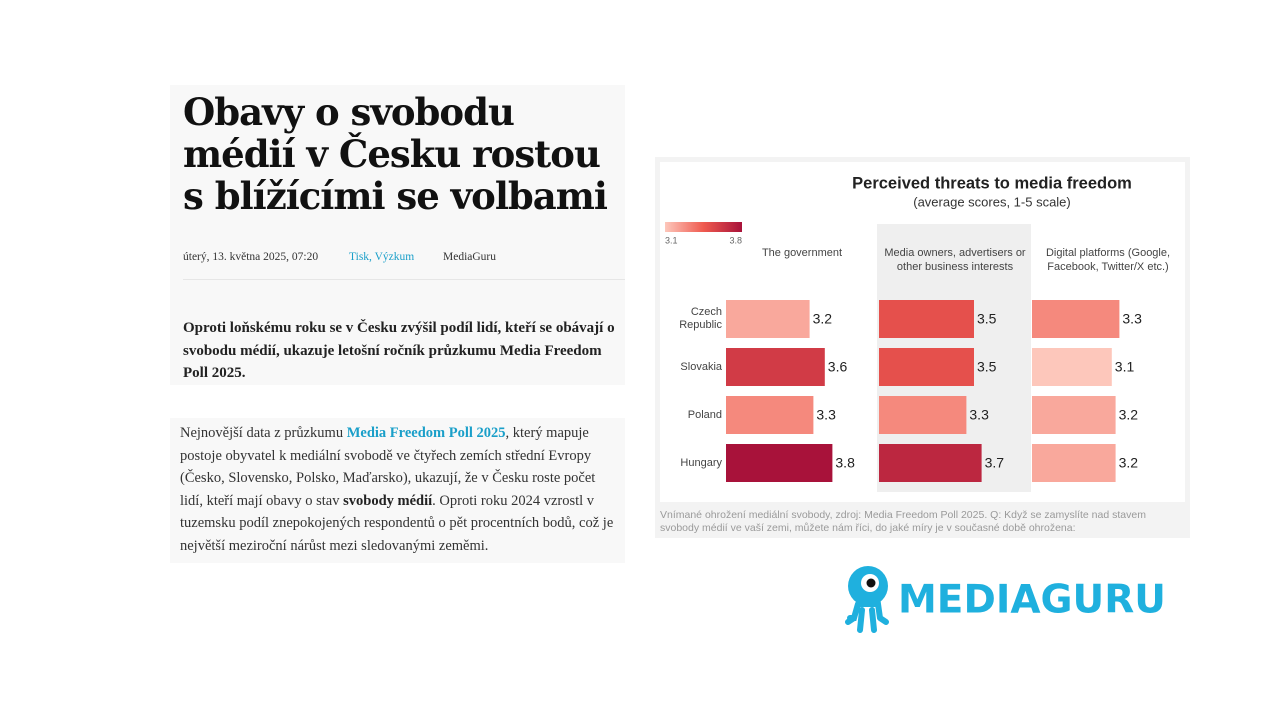  I want to click on category-label: Poland, so click(704, 414).